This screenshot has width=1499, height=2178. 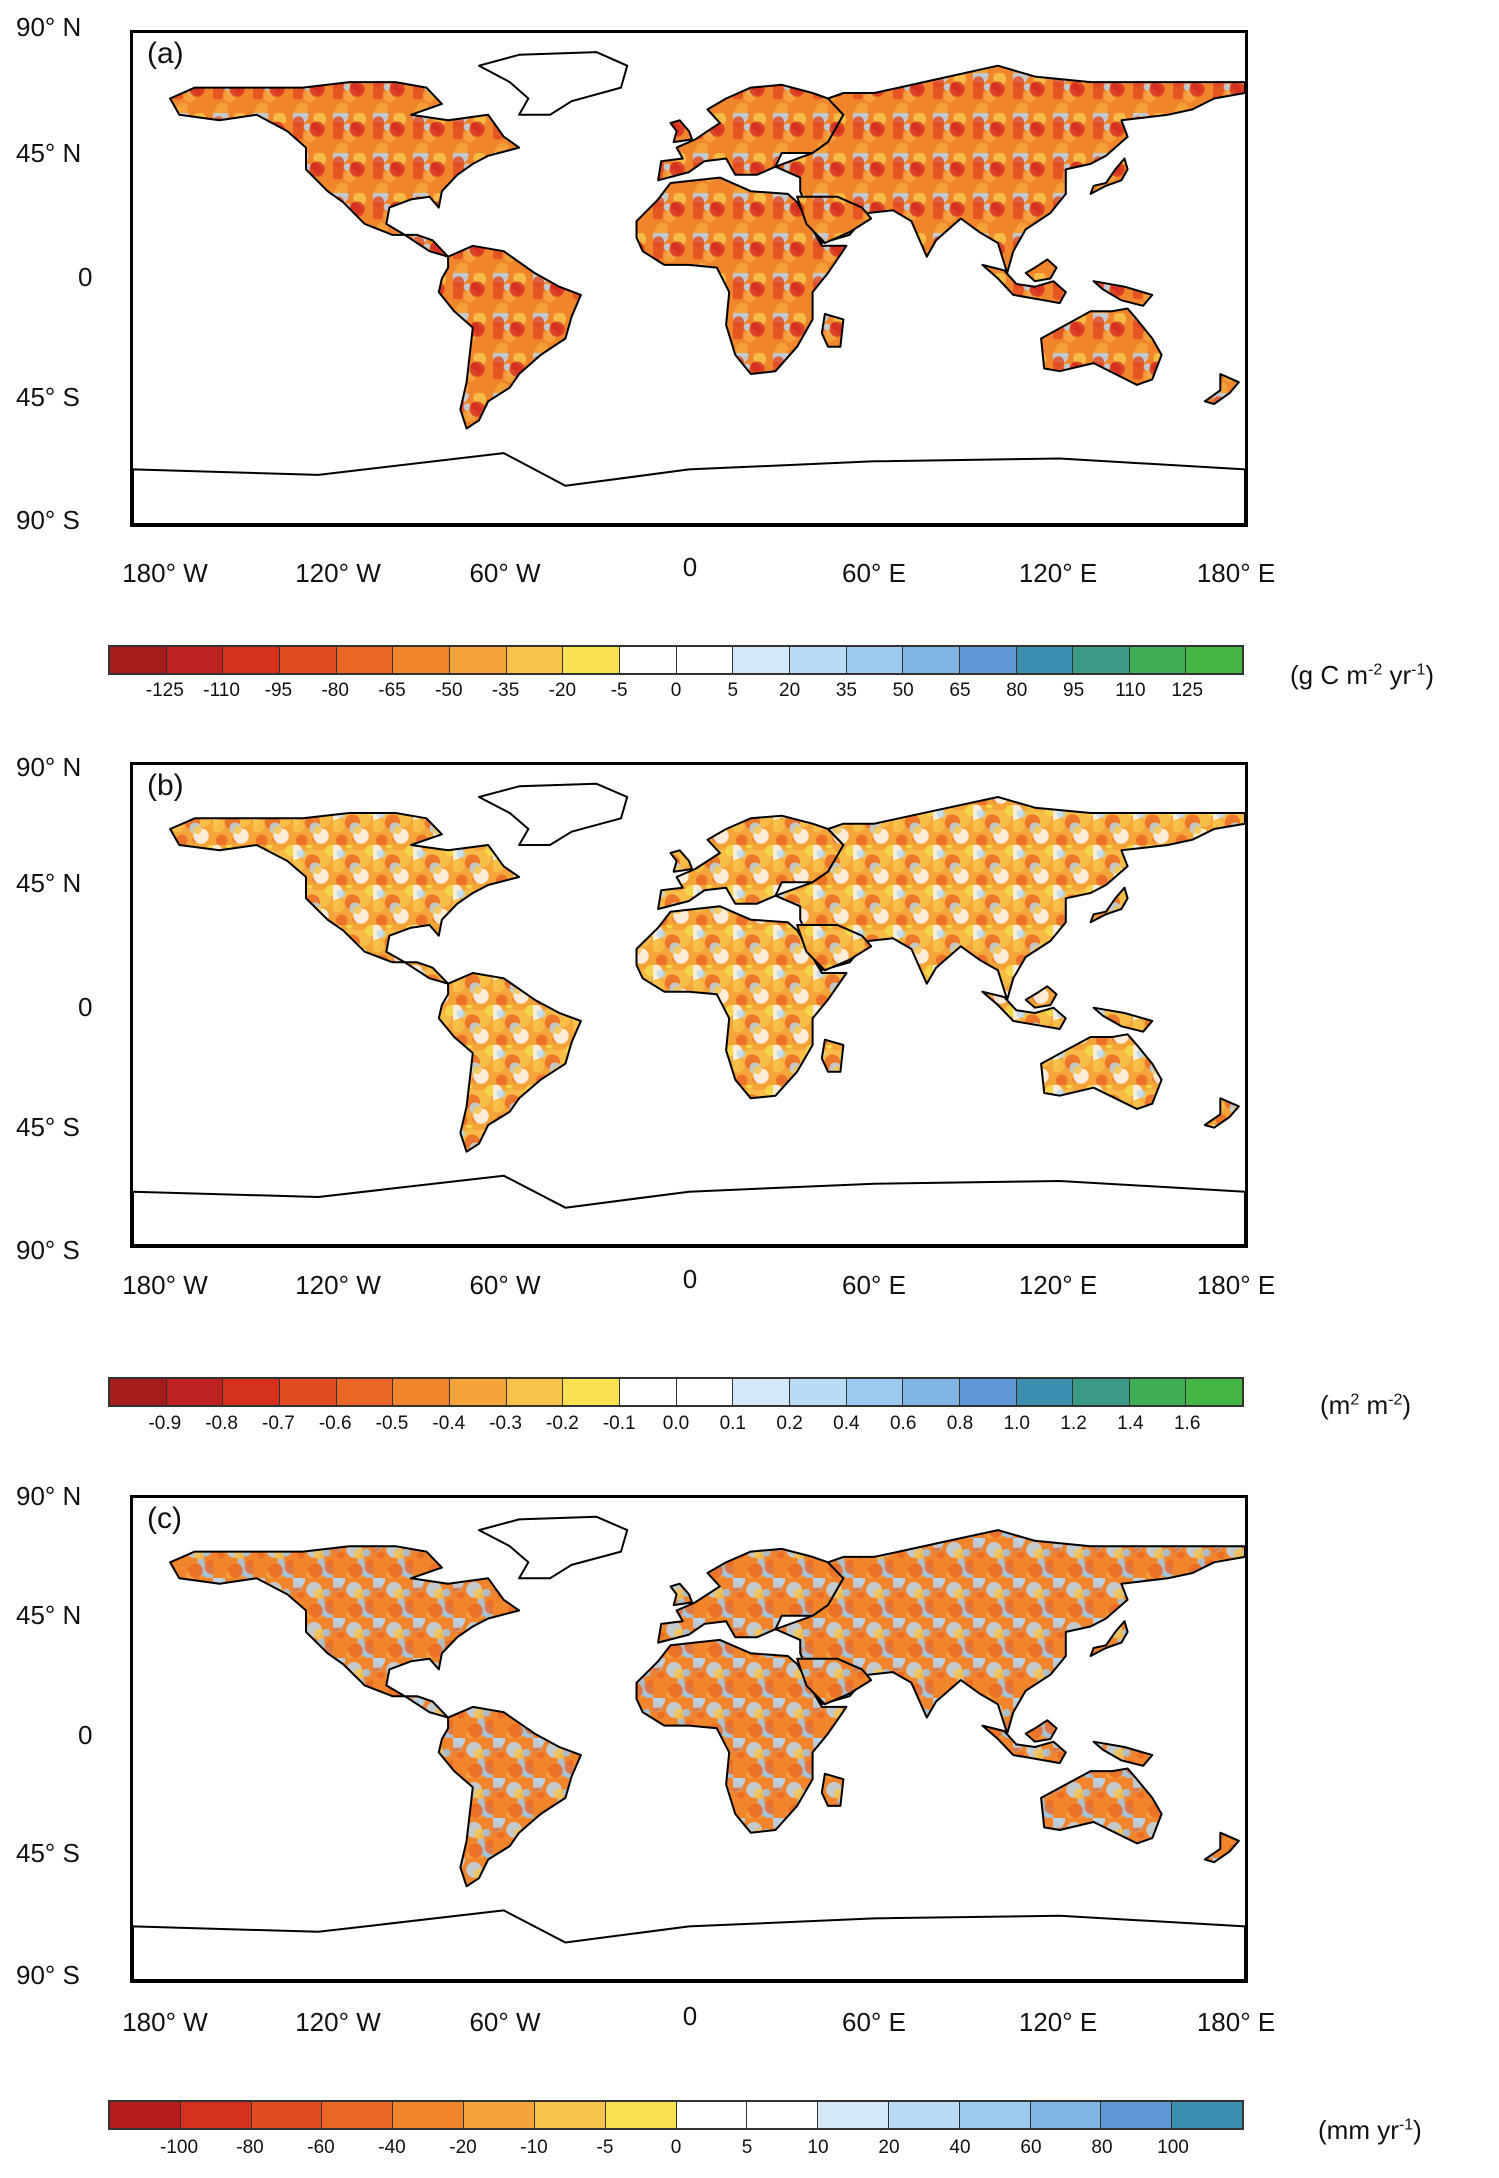 What do you see at coordinates (1187, 690) in the screenshot?
I see `colorbar-tick-label: 125` at bounding box center [1187, 690].